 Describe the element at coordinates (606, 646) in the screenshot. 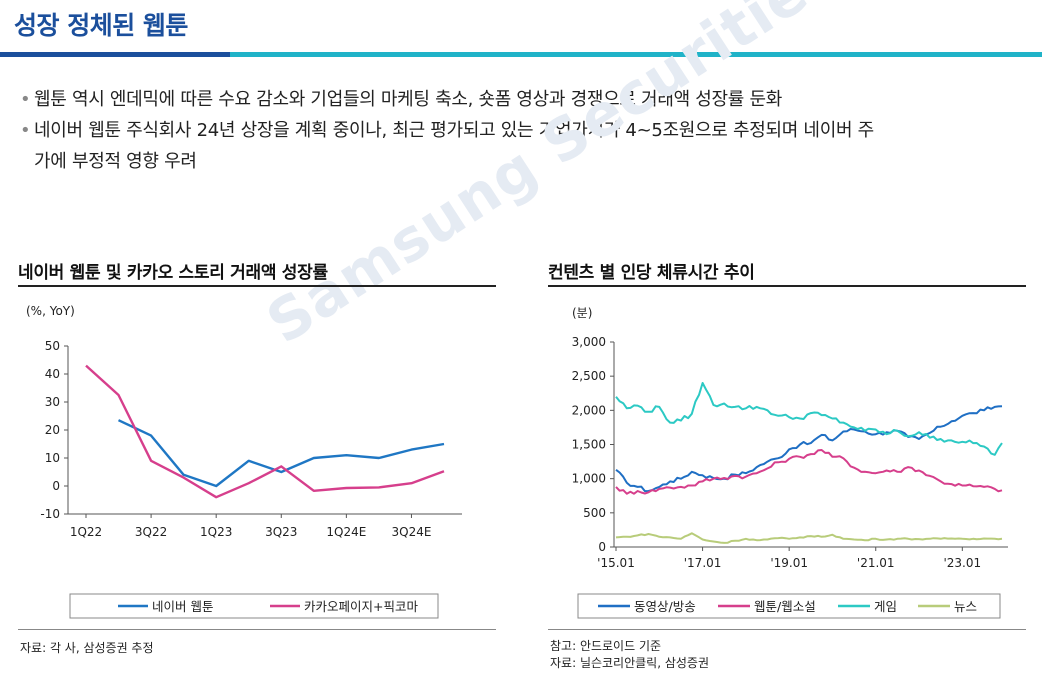

I see `chart-note-line: 참고: 안드로이드 기준` at that location.